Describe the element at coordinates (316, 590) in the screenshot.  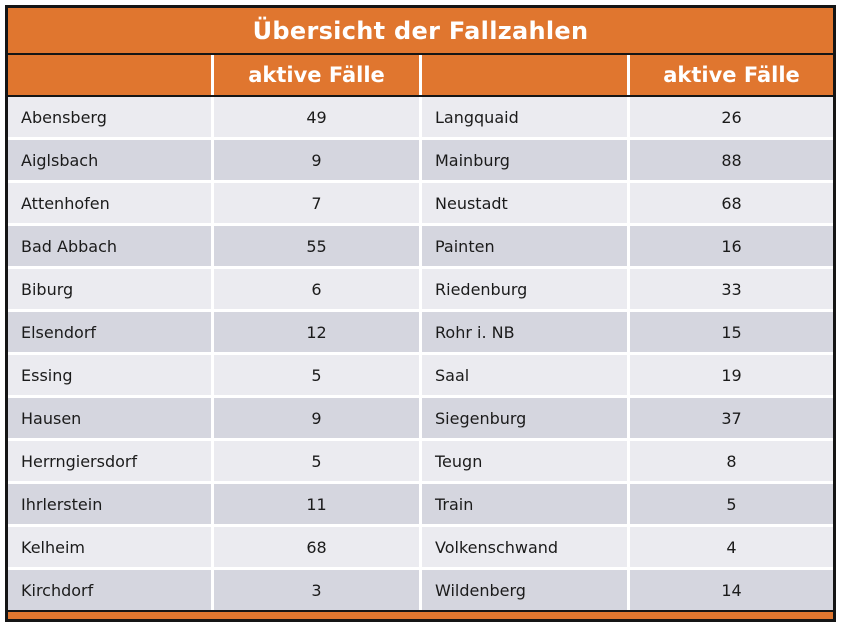
I see `active-cases-value-cell: 3` at that location.